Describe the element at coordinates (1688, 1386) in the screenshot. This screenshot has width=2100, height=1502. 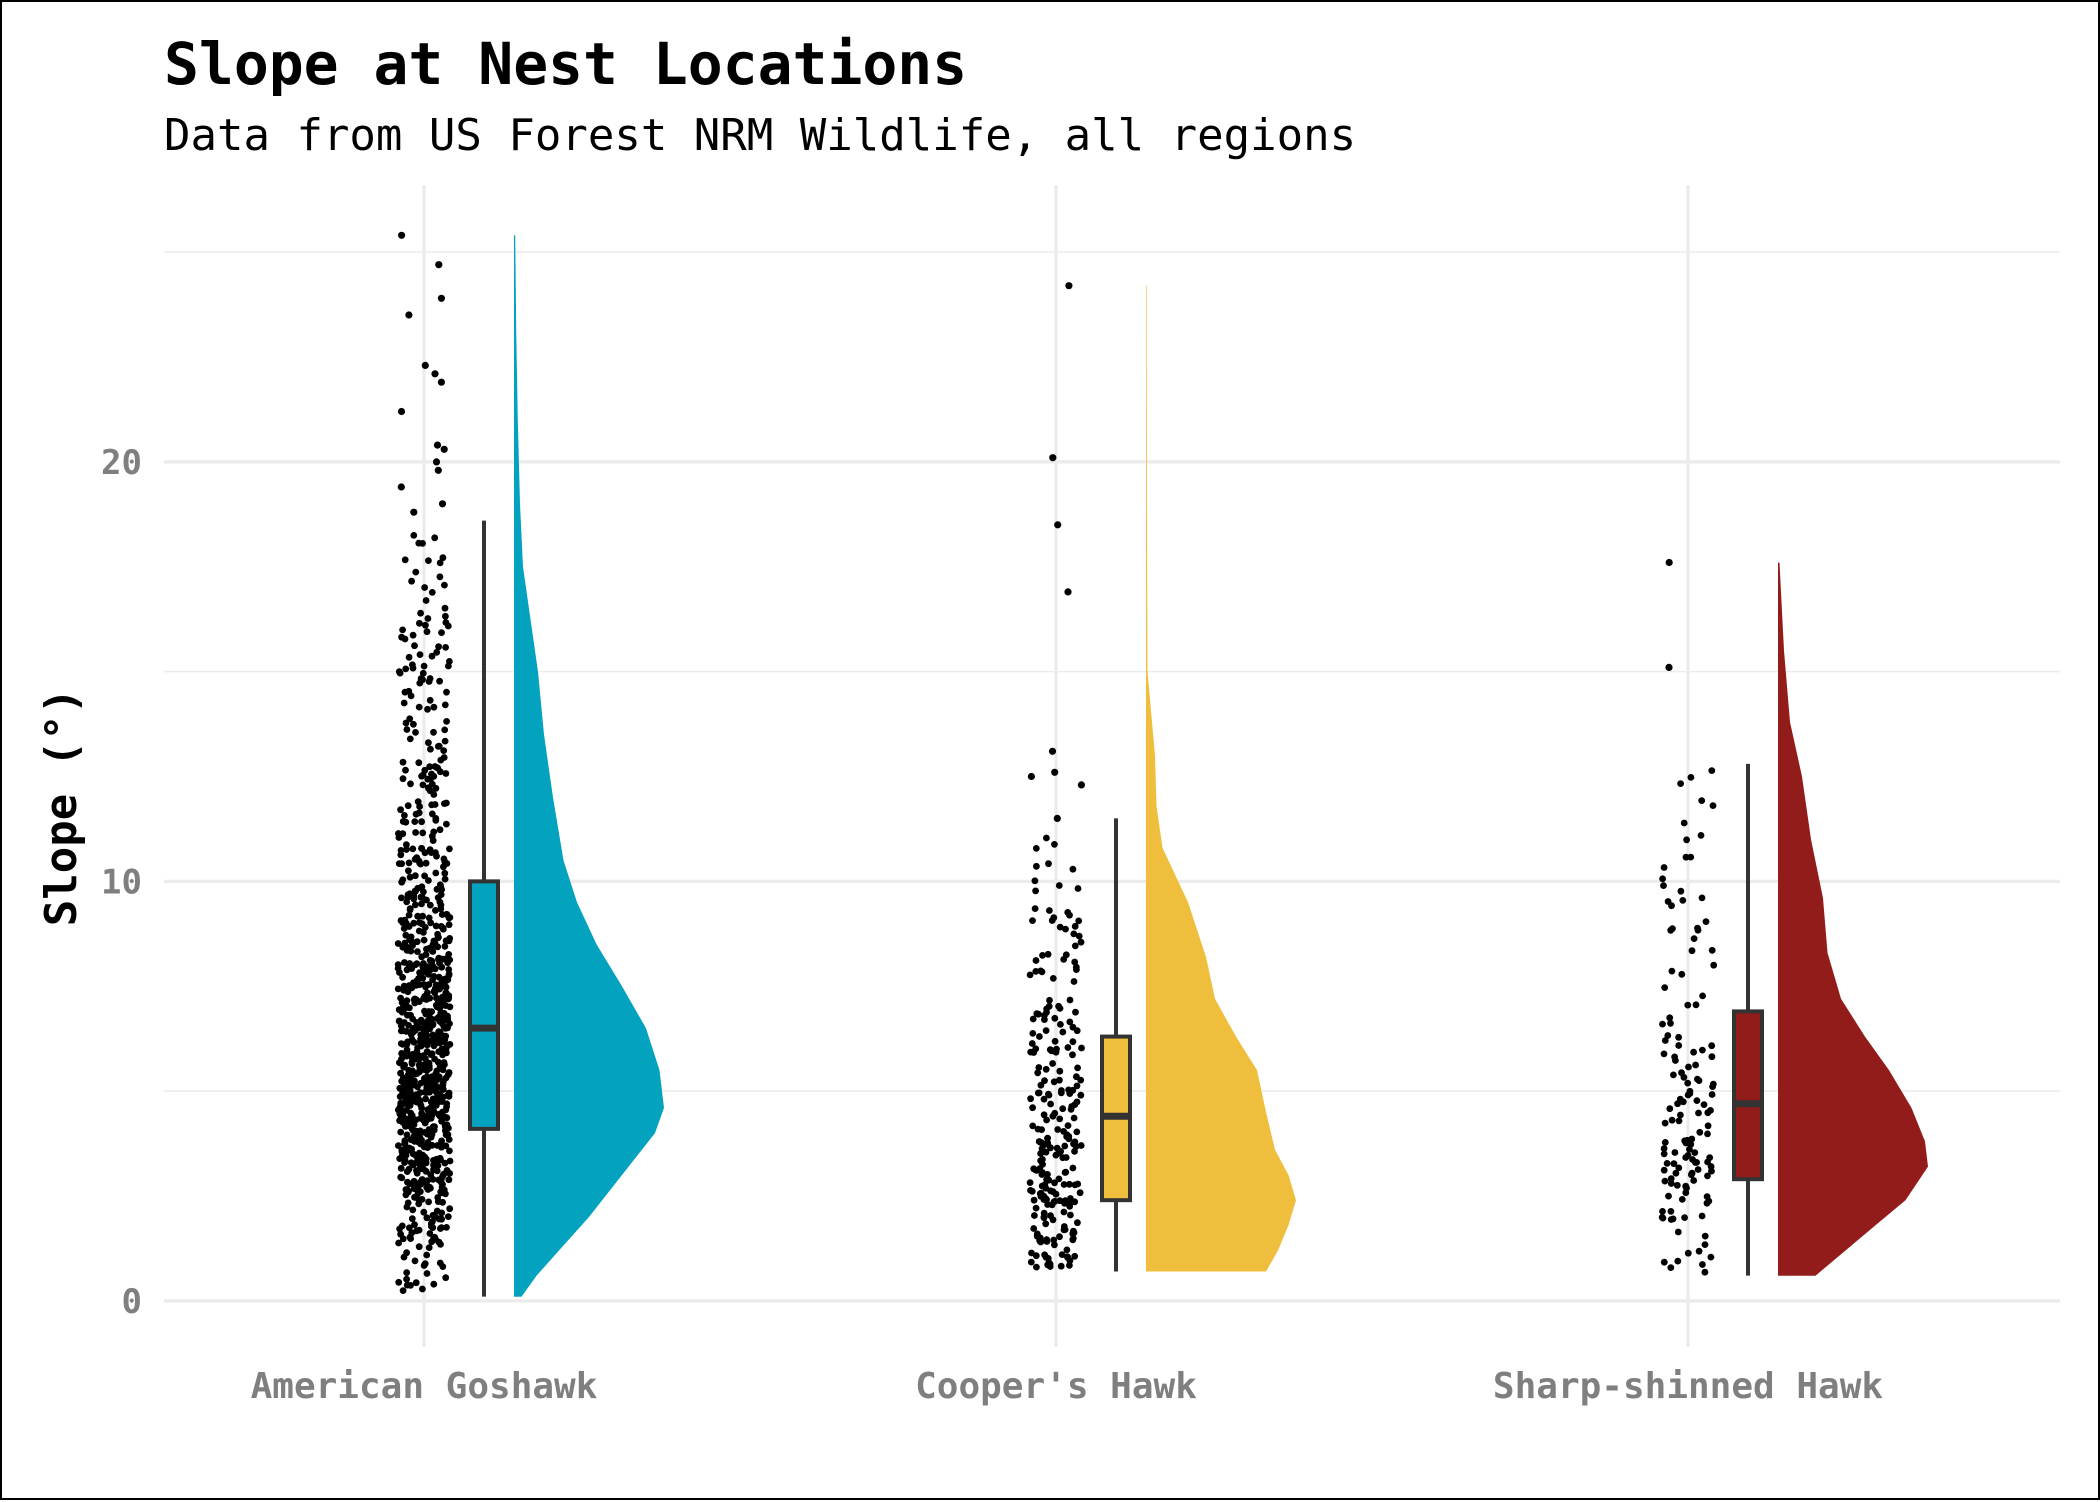
I see `x-tick-label: Sharp-shinned Hawk` at that location.